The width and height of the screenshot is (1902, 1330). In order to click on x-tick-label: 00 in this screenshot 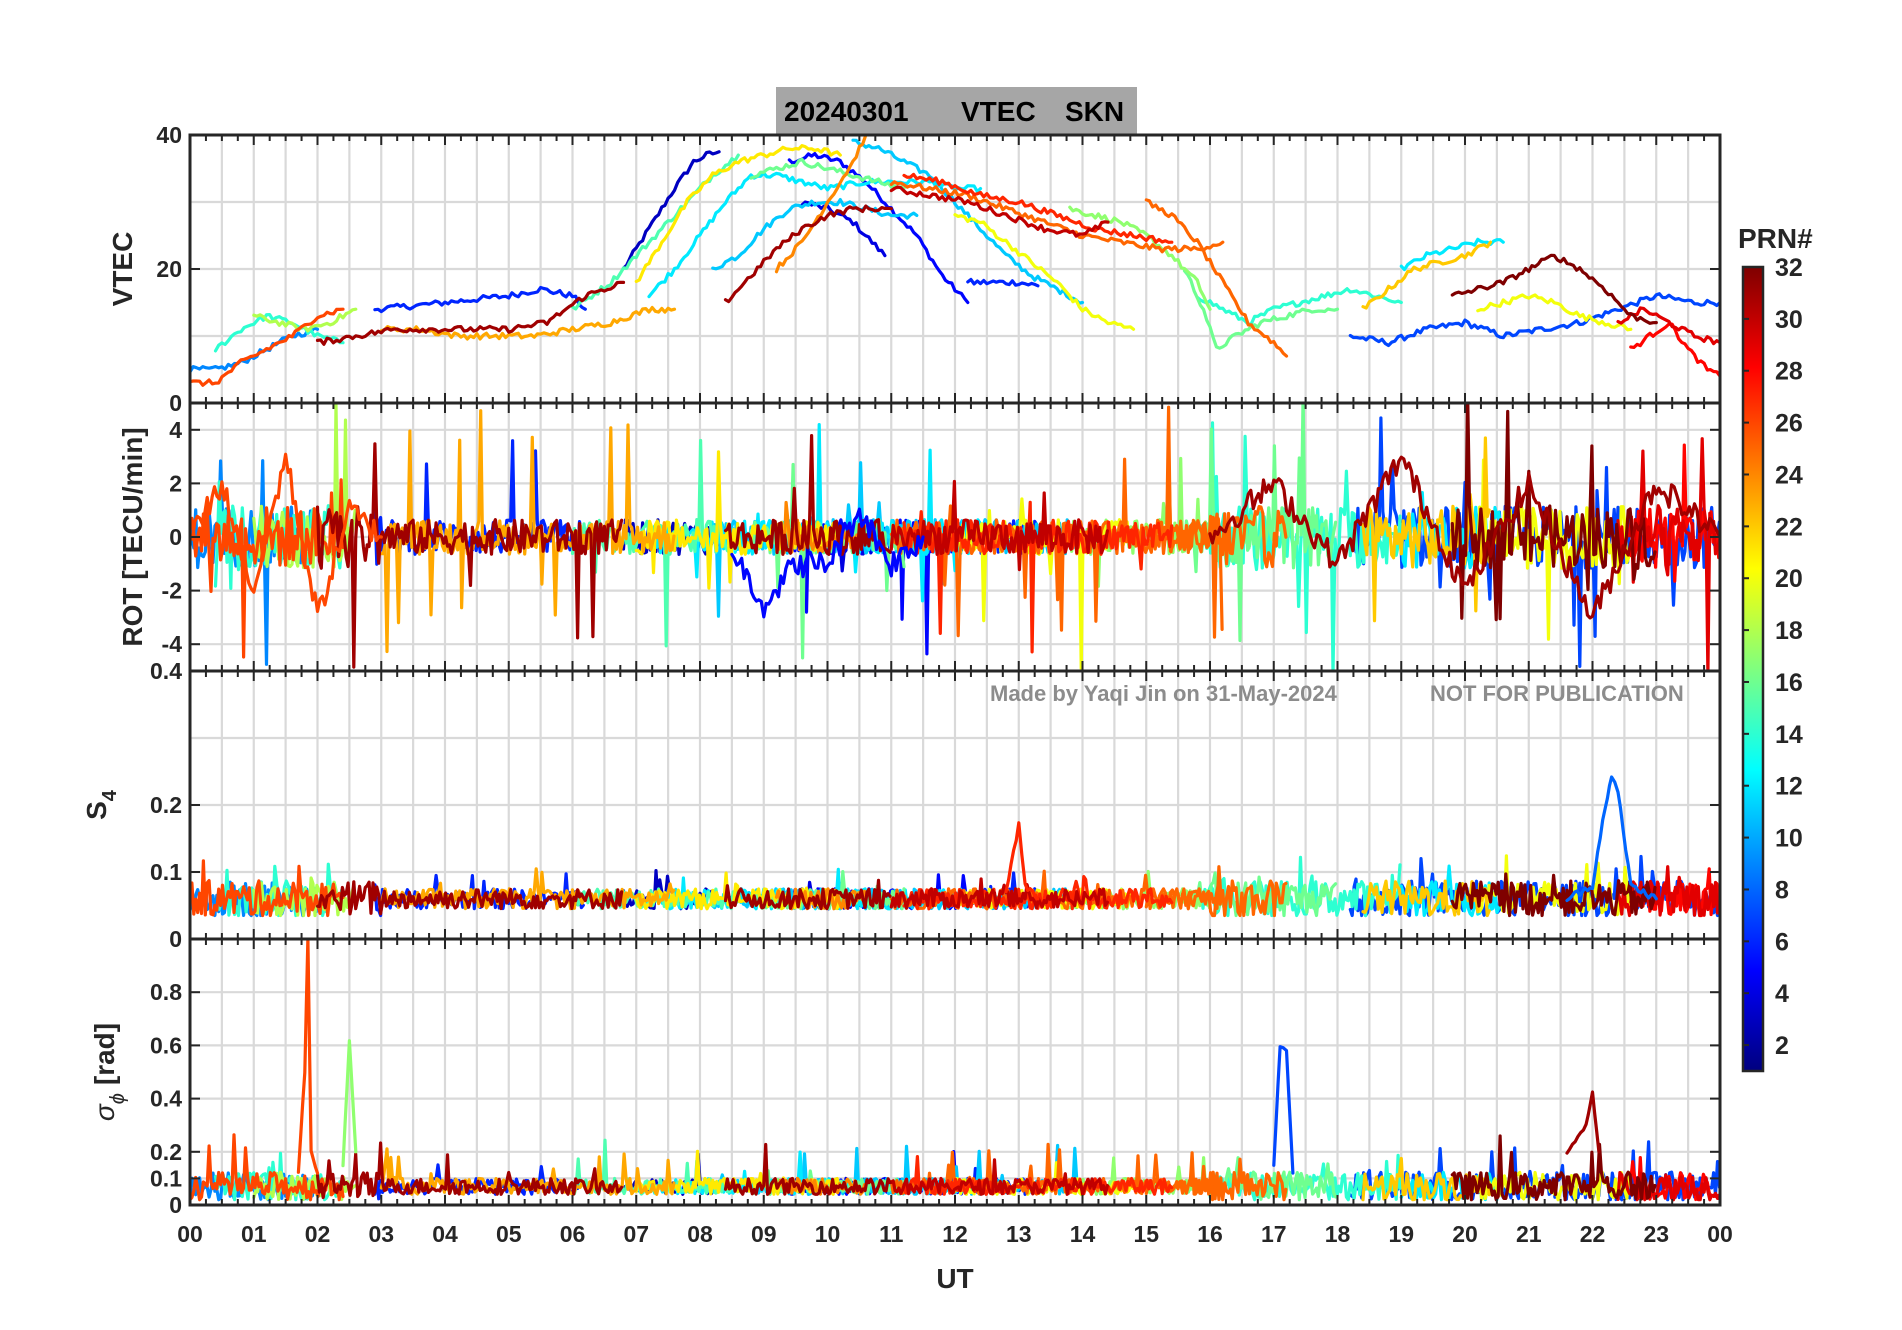, I will do `click(1720, 1234)`.